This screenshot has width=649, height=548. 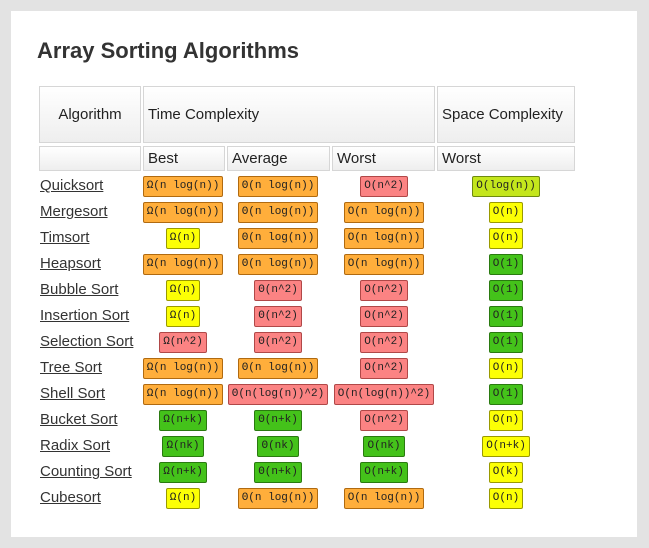 I want to click on algorithm-link: Timsort, so click(x=65, y=237).